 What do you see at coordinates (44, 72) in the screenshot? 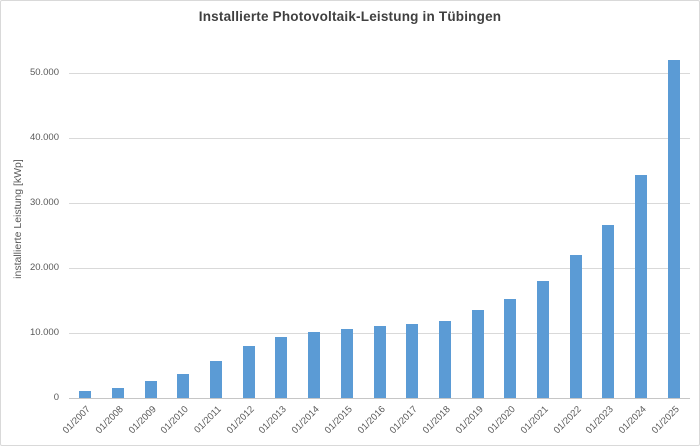
I see `y-tick-label: 50.000` at bounding box center [44, 72].